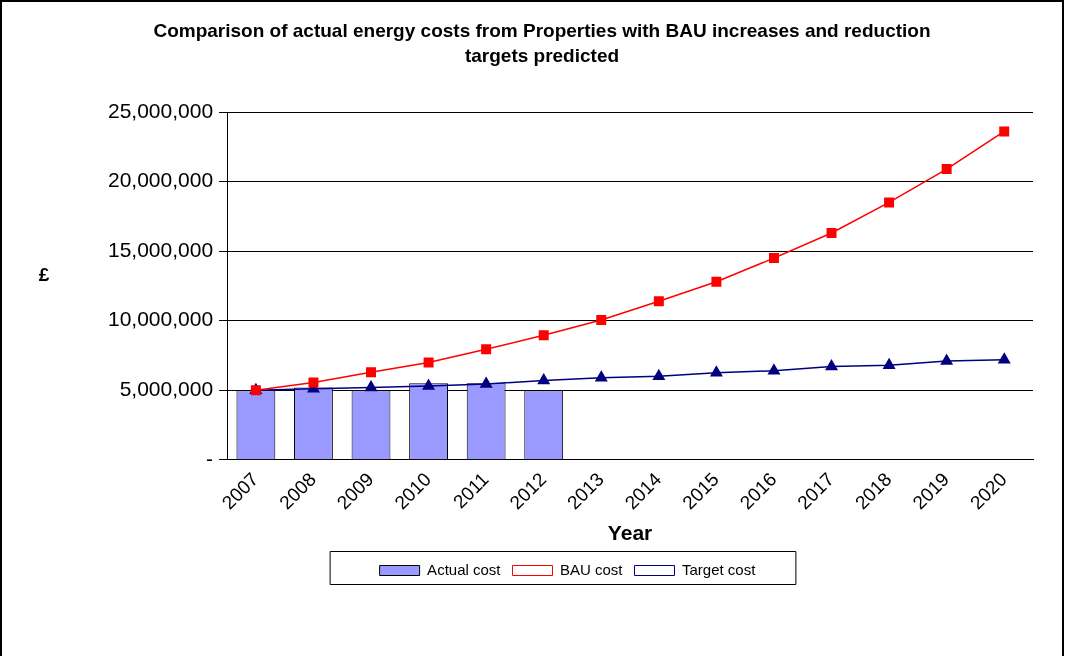 This screenshot has width=1069, height=656. What do you see at coordinates (591, 569) in the screenshot?
I see `legend-label: BAU cost` at bounding box center [591, 569].